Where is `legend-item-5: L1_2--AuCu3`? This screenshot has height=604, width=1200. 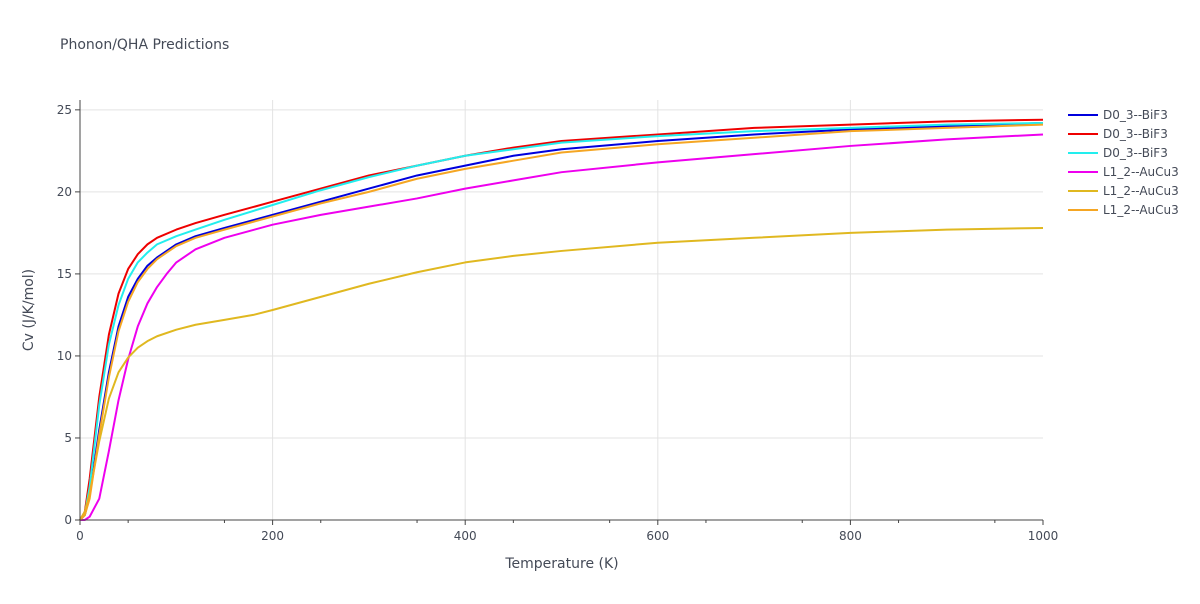 legend-item-5: L1_2--AuCu3 is located at coordinates (1123, 210).